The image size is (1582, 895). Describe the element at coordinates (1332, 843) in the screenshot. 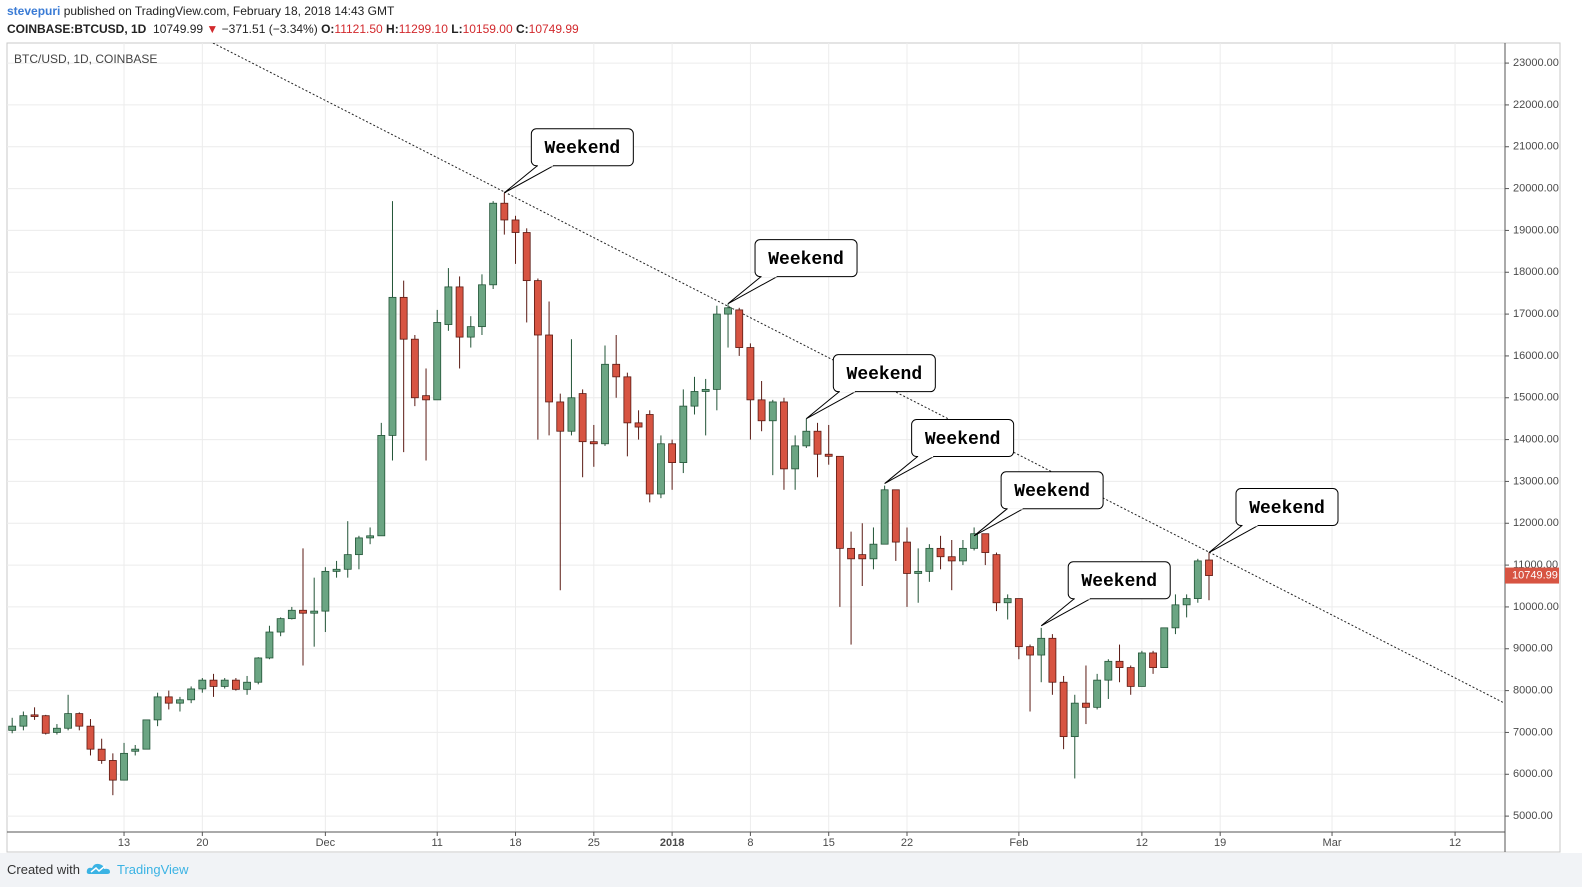

I see `x-tick-label: Mar` at that location.